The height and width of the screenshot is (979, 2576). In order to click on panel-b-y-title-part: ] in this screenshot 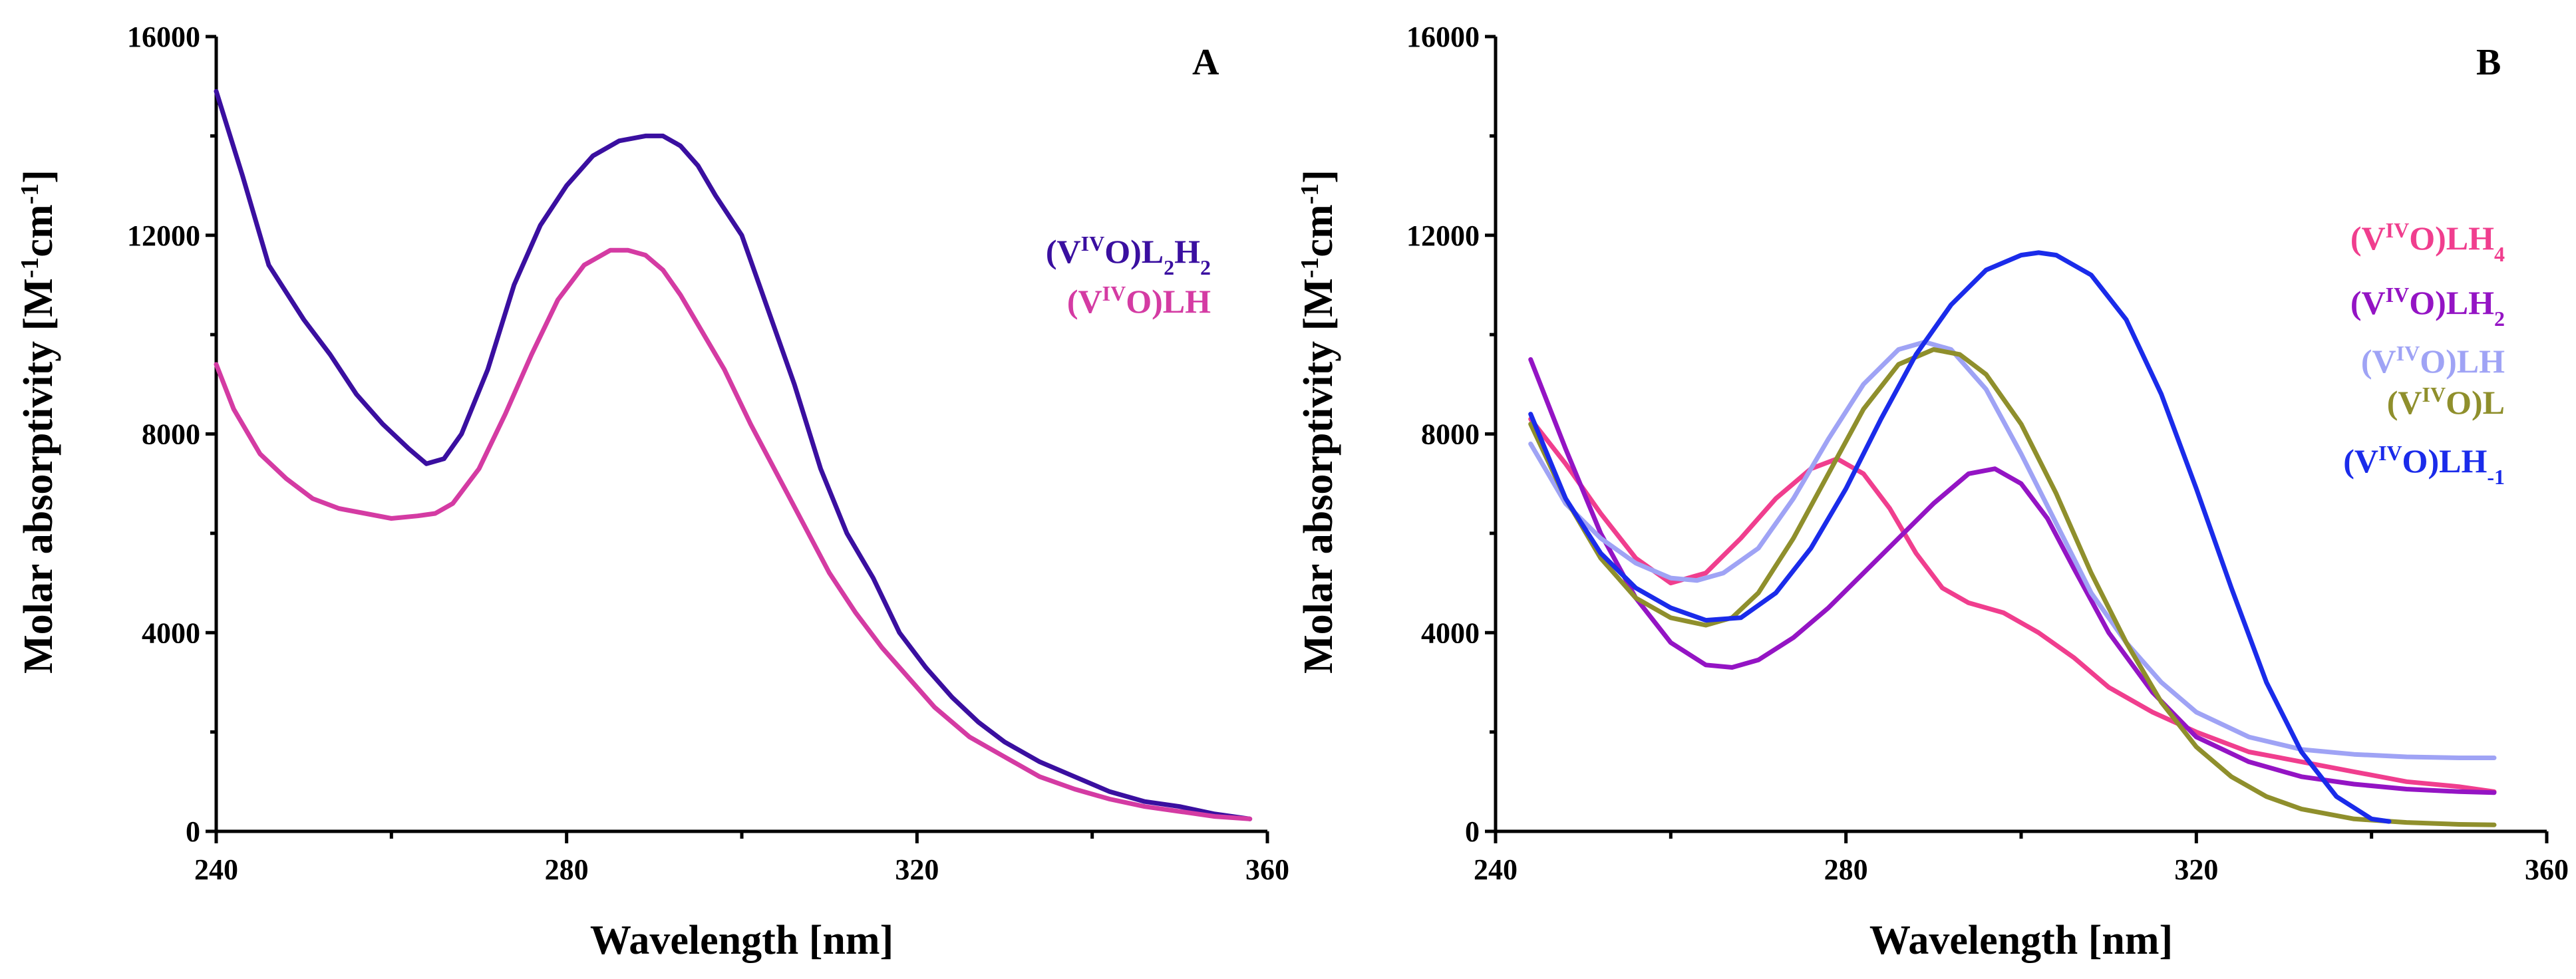, I will do `click(1318, 177)`.